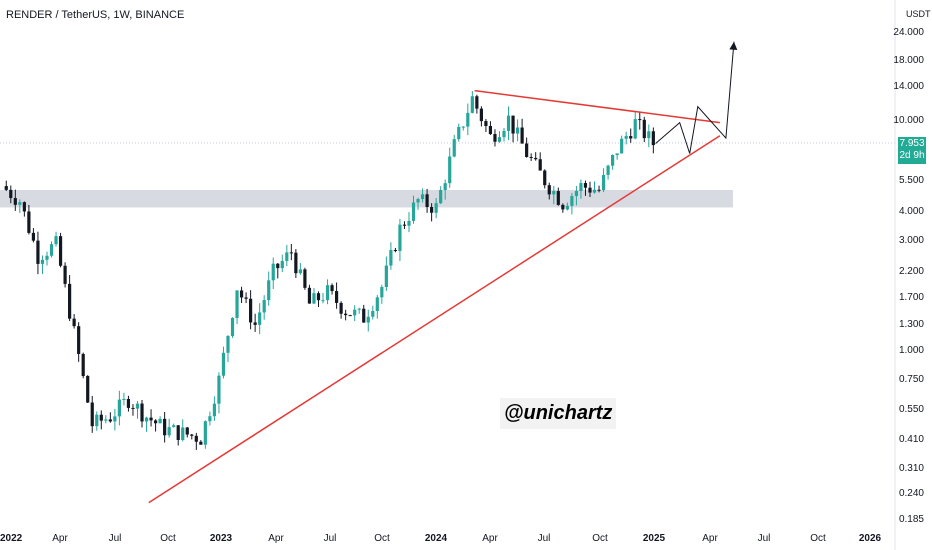 The width and height of the screenshot is (932, 550). What do you see at coordinates (221, 538) in the screenshot?
I see `time-tick-label: 2023` at bounding box center [221, 538].